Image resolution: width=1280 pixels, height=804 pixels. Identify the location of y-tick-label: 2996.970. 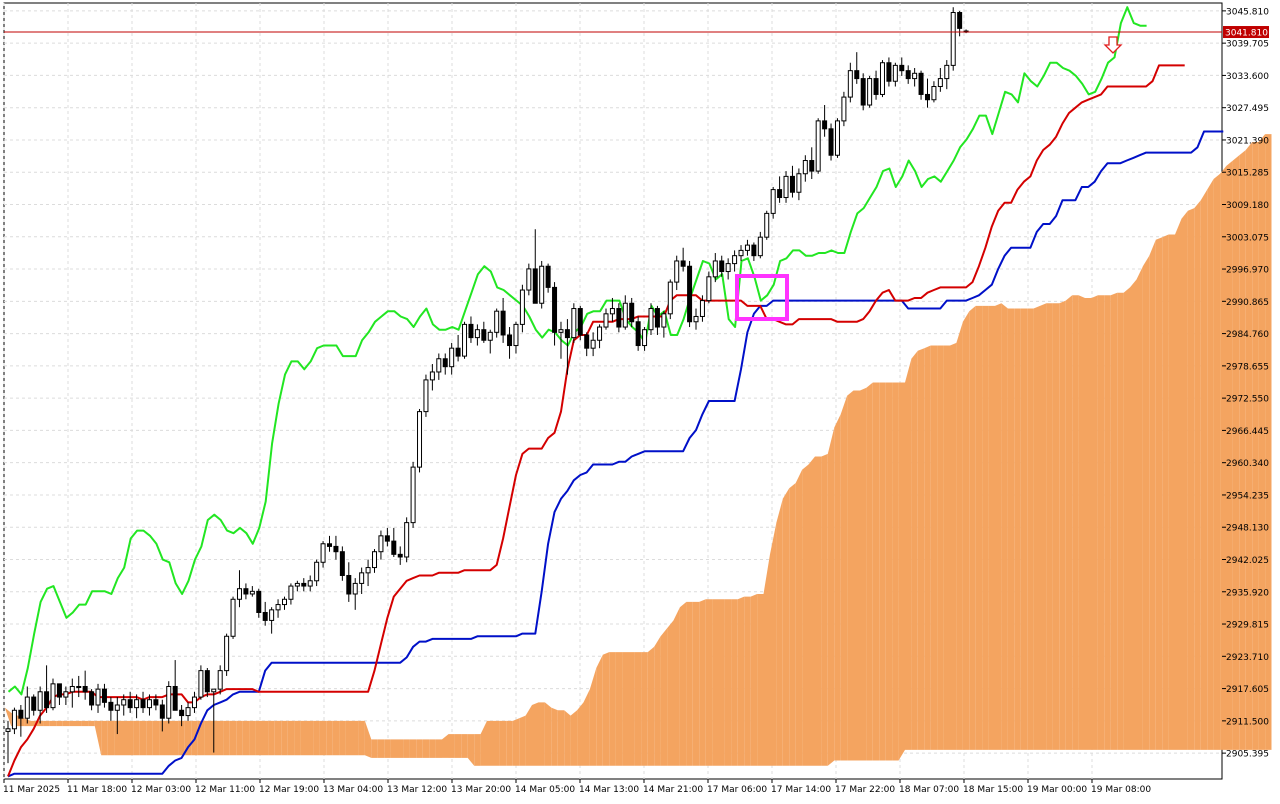
(1247, 271).